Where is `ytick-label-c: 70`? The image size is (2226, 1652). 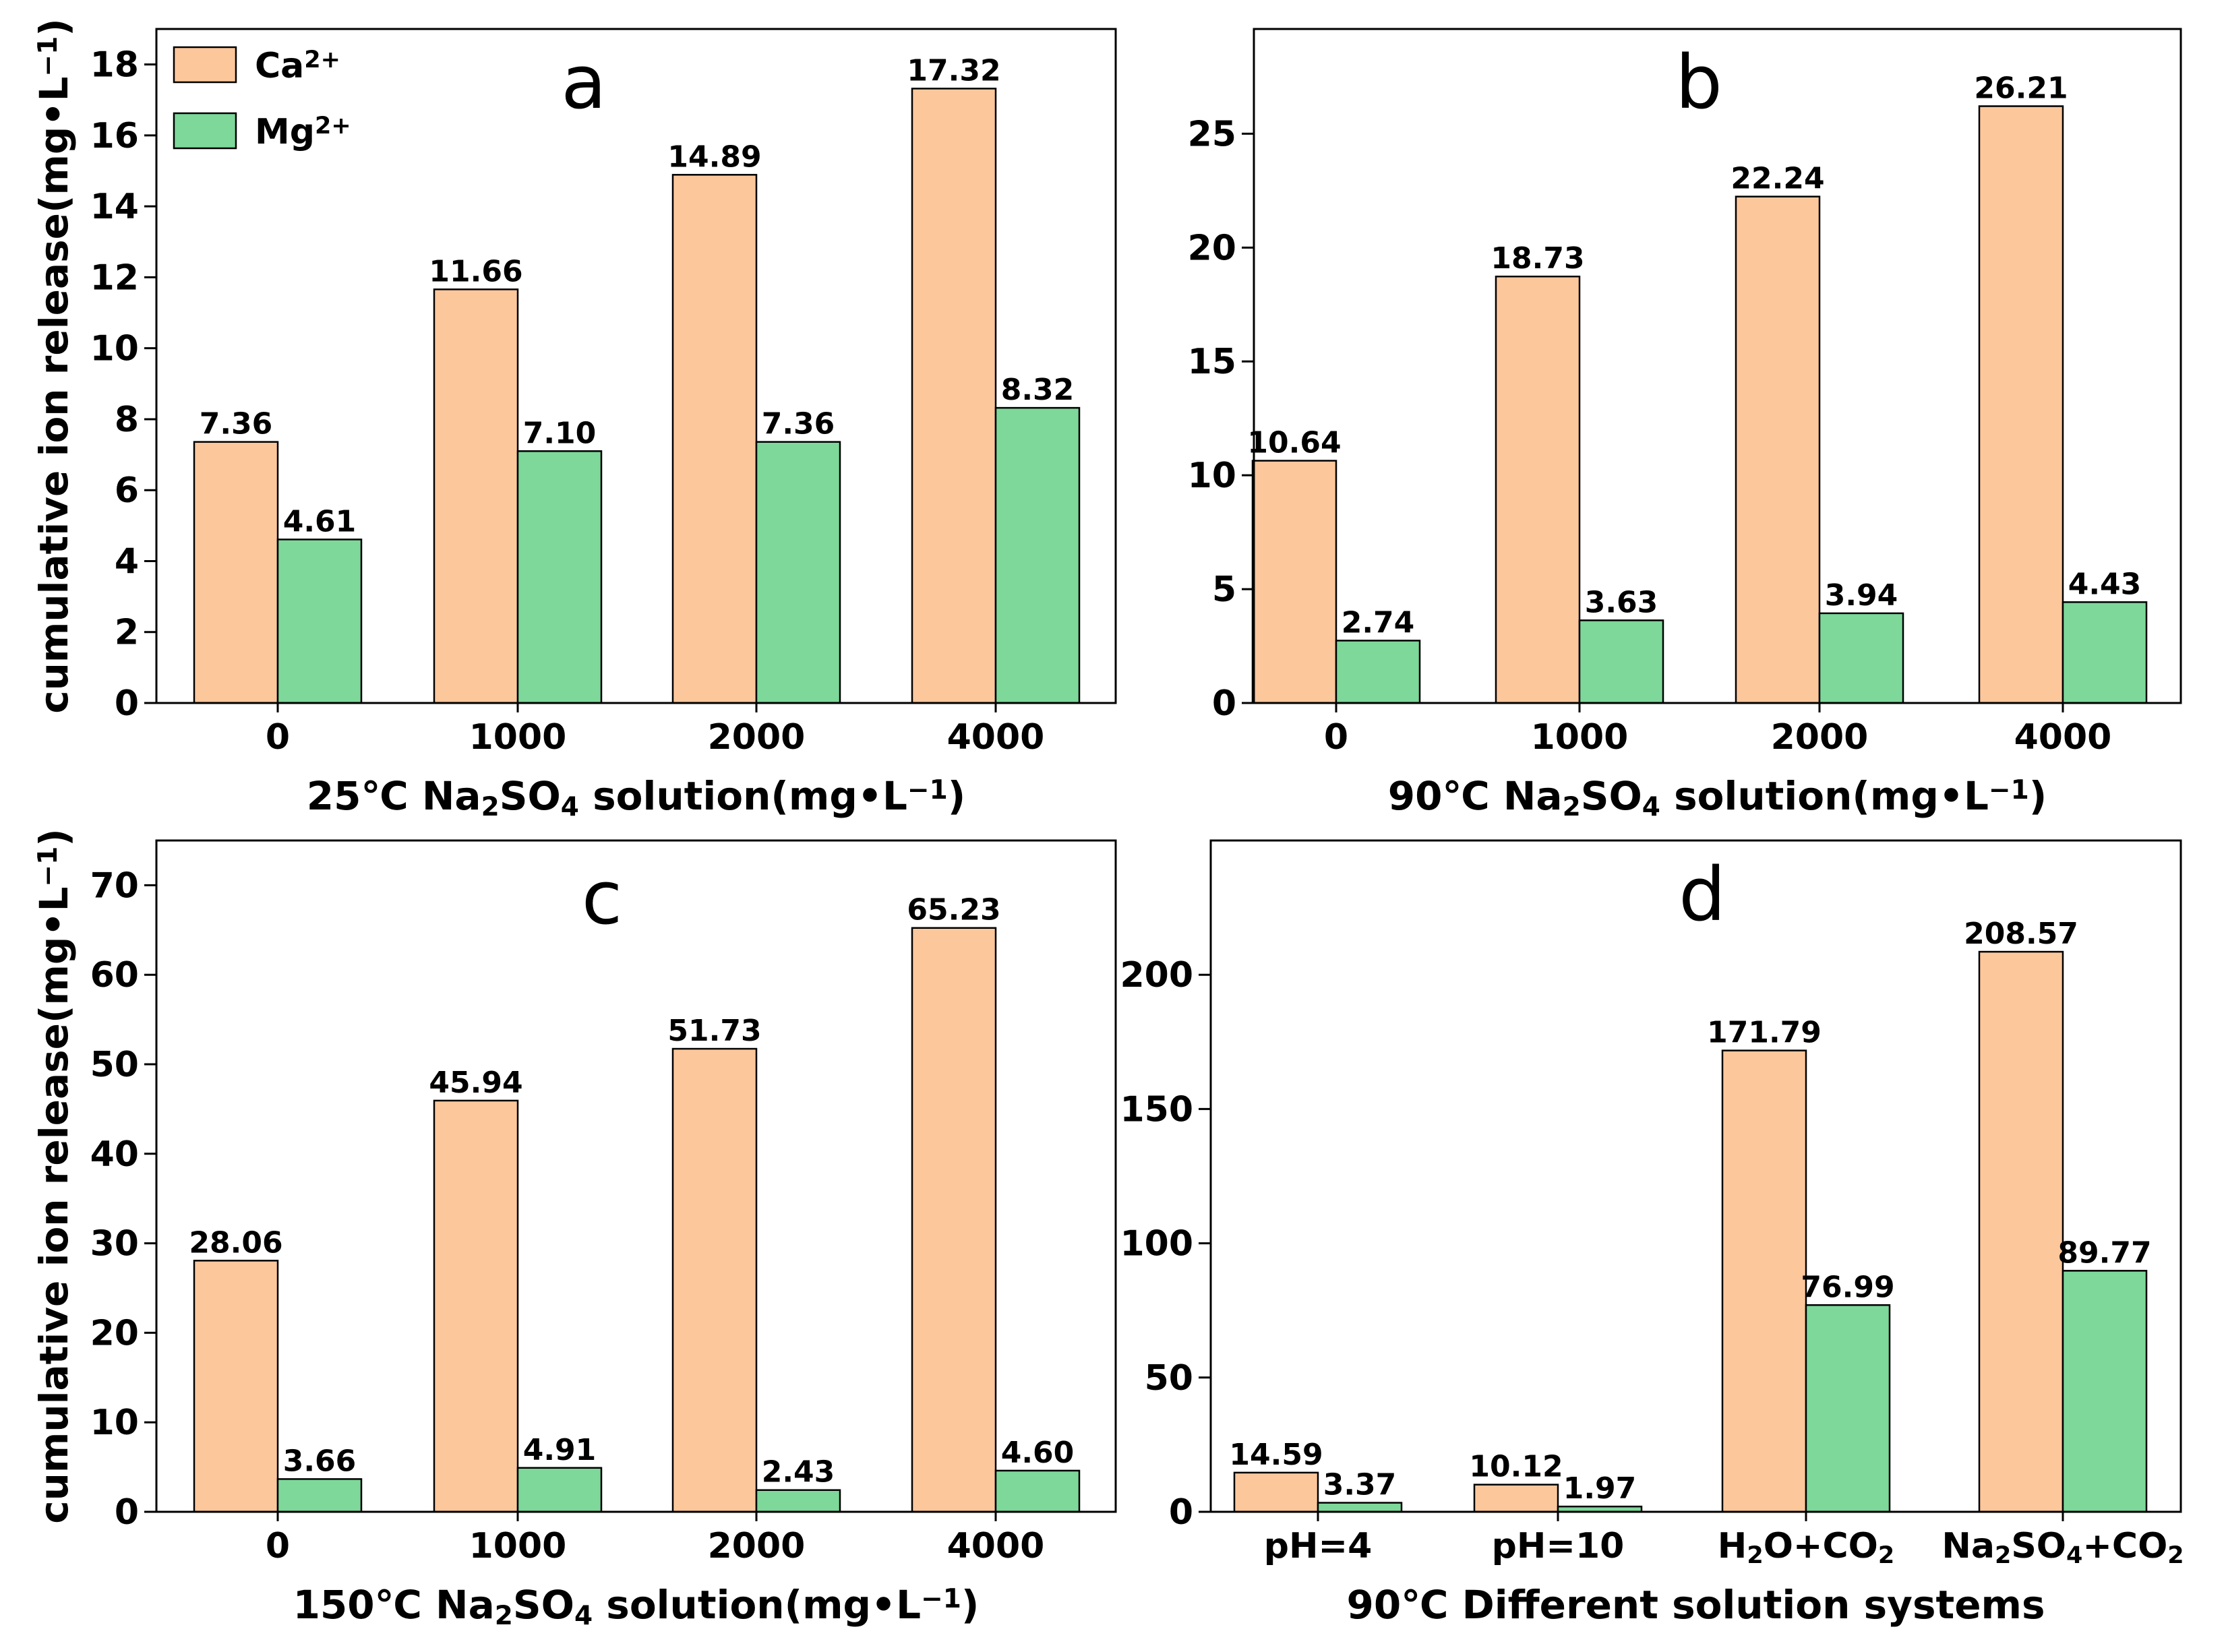 ytick-label-c: 70 is located at coordinates (114, 886).